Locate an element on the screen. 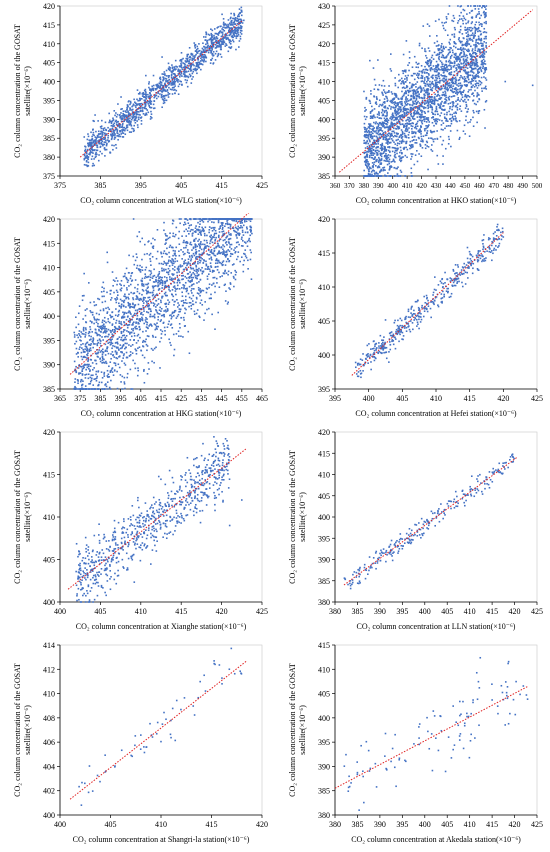 The width and height of the screenshot is (550, 852). x-tick-label: 375 is located at coordinates (80, 398).